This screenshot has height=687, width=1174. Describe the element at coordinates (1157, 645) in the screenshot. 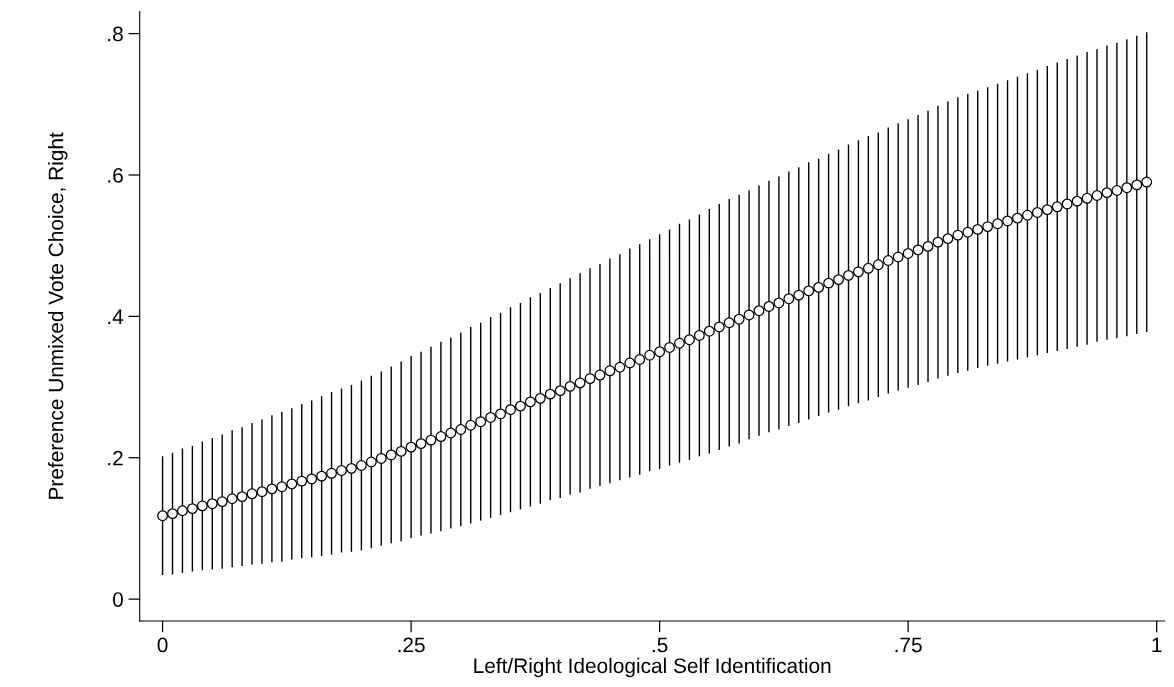

I see `x-tick-label: 1` at that location.